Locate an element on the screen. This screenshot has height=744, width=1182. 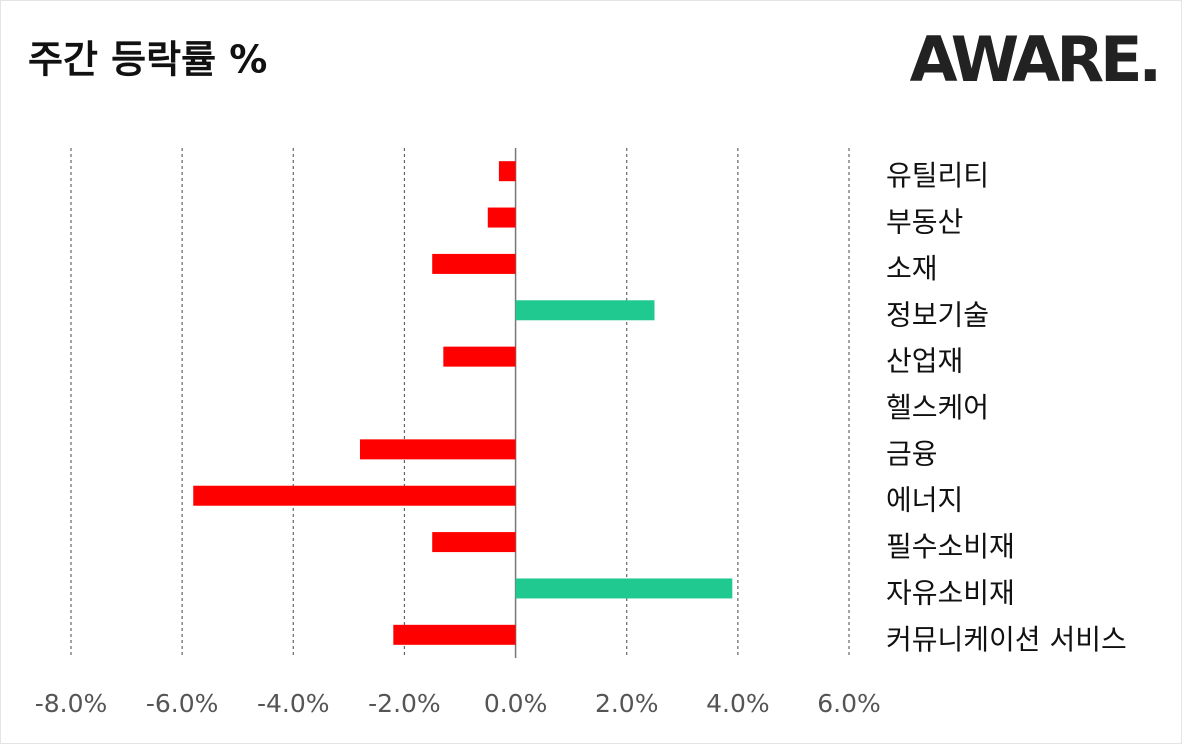
category-label: 필수소비재 is located at coordinates (950, 546).